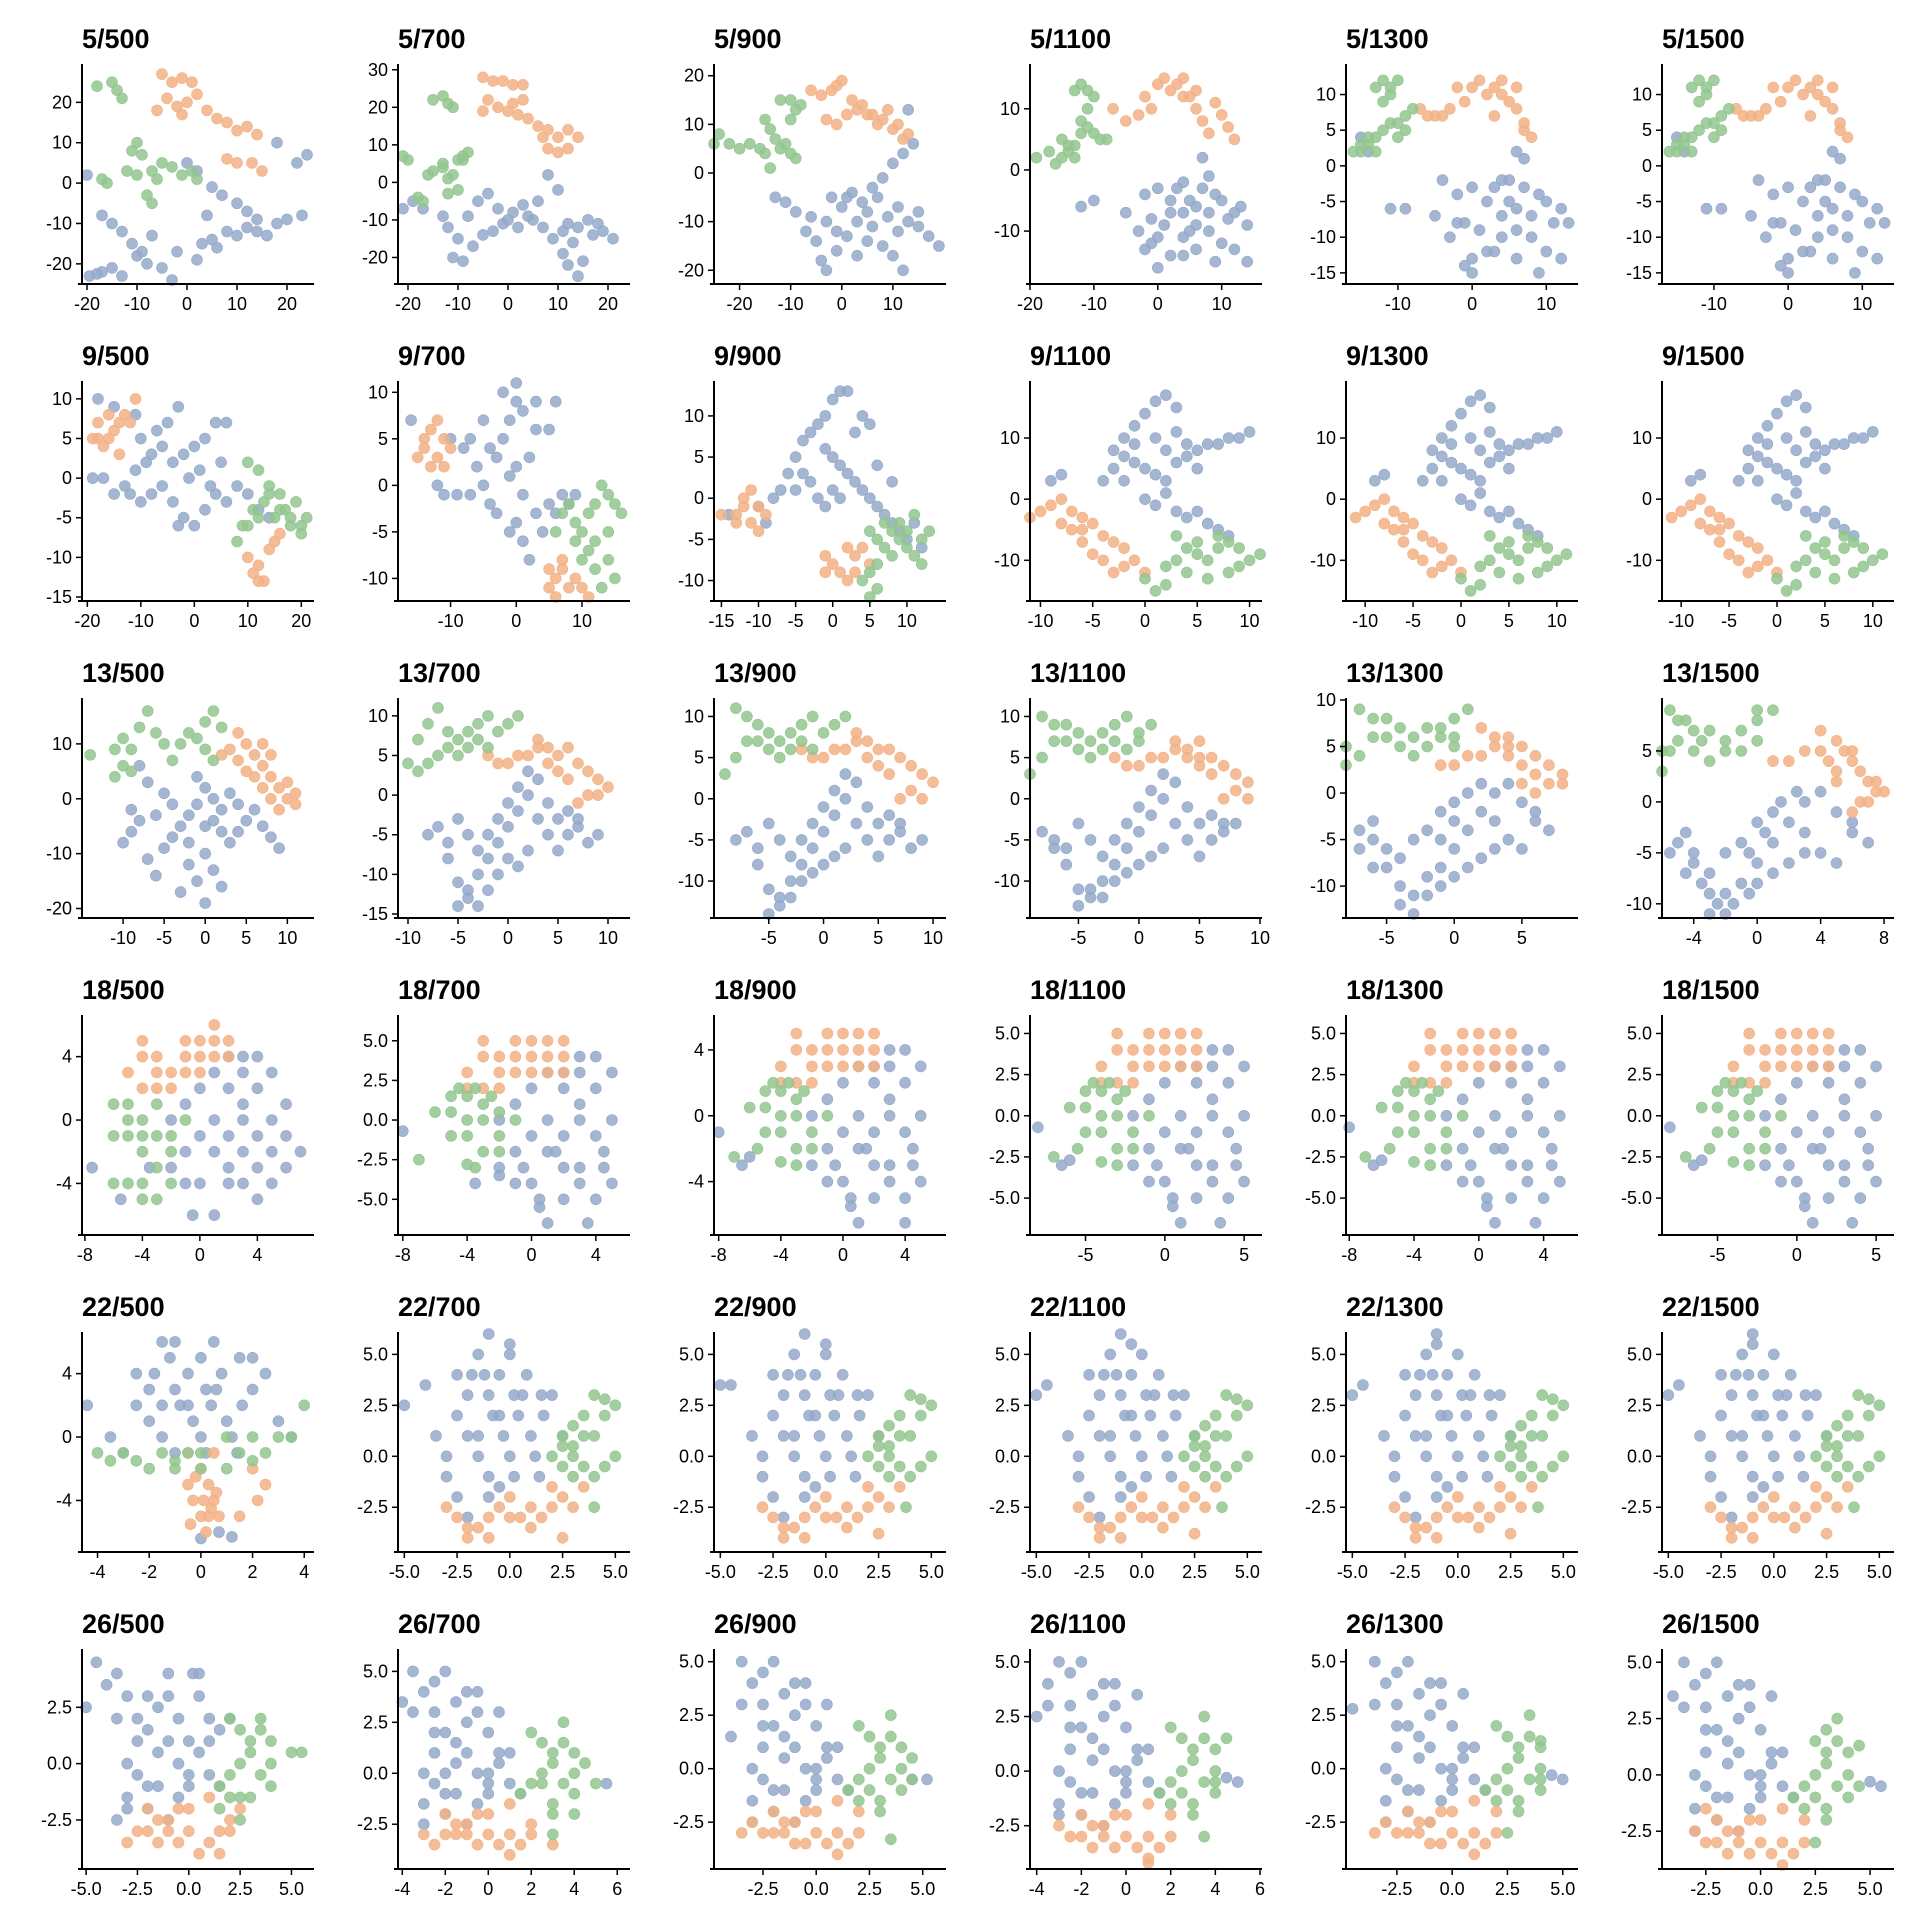 The height and width of the screenshot is (1925, 1920). I want to click on scatter-panel: 18/1300-8 -4 0 4-5.0-2.50.02.55.0, so click(1441, 1120).